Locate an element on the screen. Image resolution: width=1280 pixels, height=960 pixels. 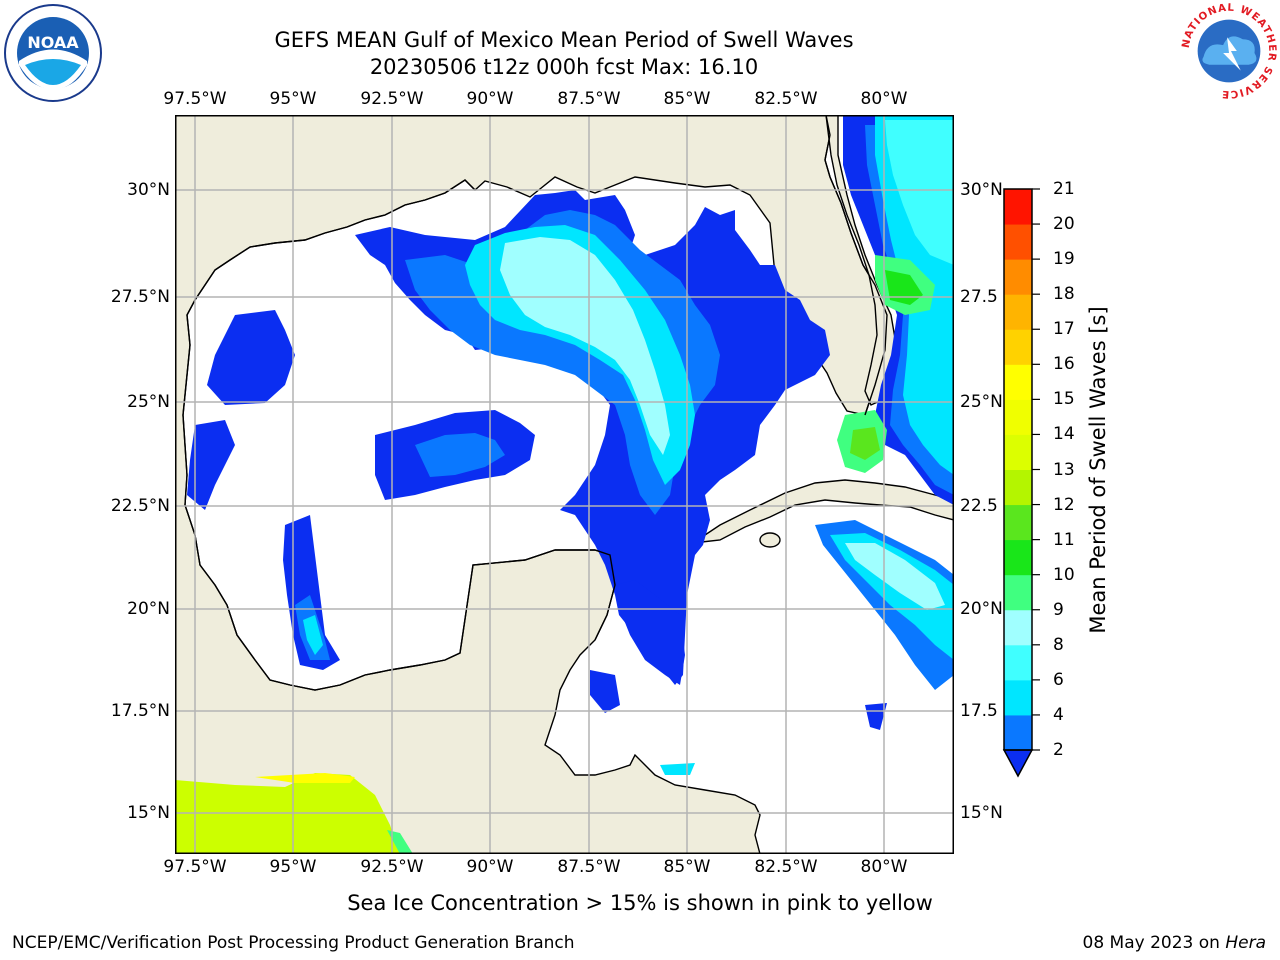
swell-2-4s-gulf-west is located at coordinates (251, 357).